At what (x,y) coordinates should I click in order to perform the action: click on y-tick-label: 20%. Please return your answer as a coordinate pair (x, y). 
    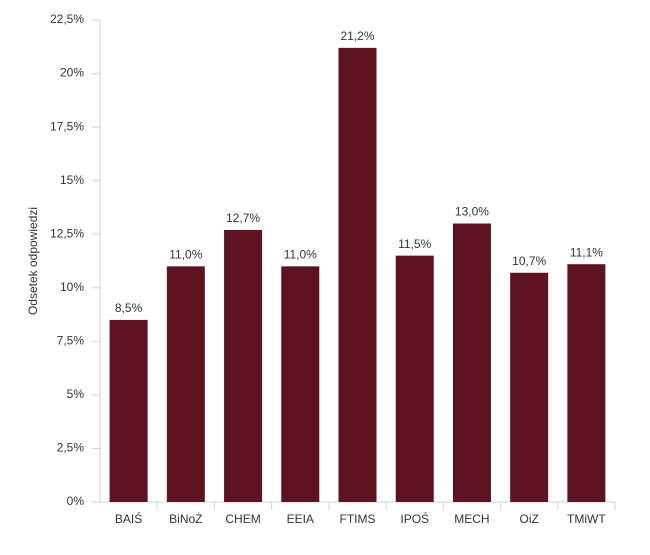
    Looking at the image, I should click on (72, 73).